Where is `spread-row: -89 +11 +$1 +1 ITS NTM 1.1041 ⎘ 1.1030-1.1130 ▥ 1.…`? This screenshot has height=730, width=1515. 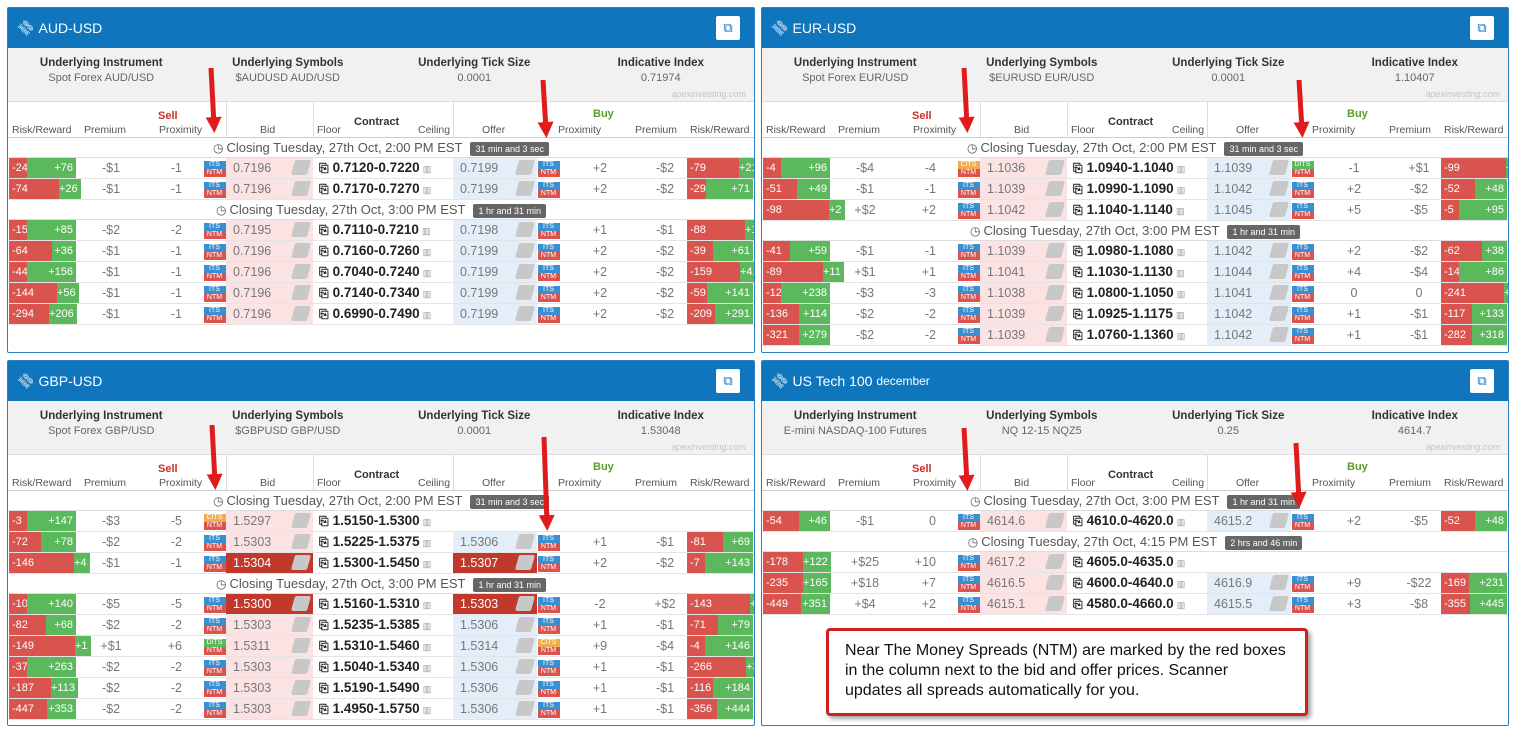 spread-row: -89 +11 +$1 +1 ITS NTM 1.1041 ⎘ 1.1030-1.1130 ▥ 1.… is located at coordinates (1135, 272).